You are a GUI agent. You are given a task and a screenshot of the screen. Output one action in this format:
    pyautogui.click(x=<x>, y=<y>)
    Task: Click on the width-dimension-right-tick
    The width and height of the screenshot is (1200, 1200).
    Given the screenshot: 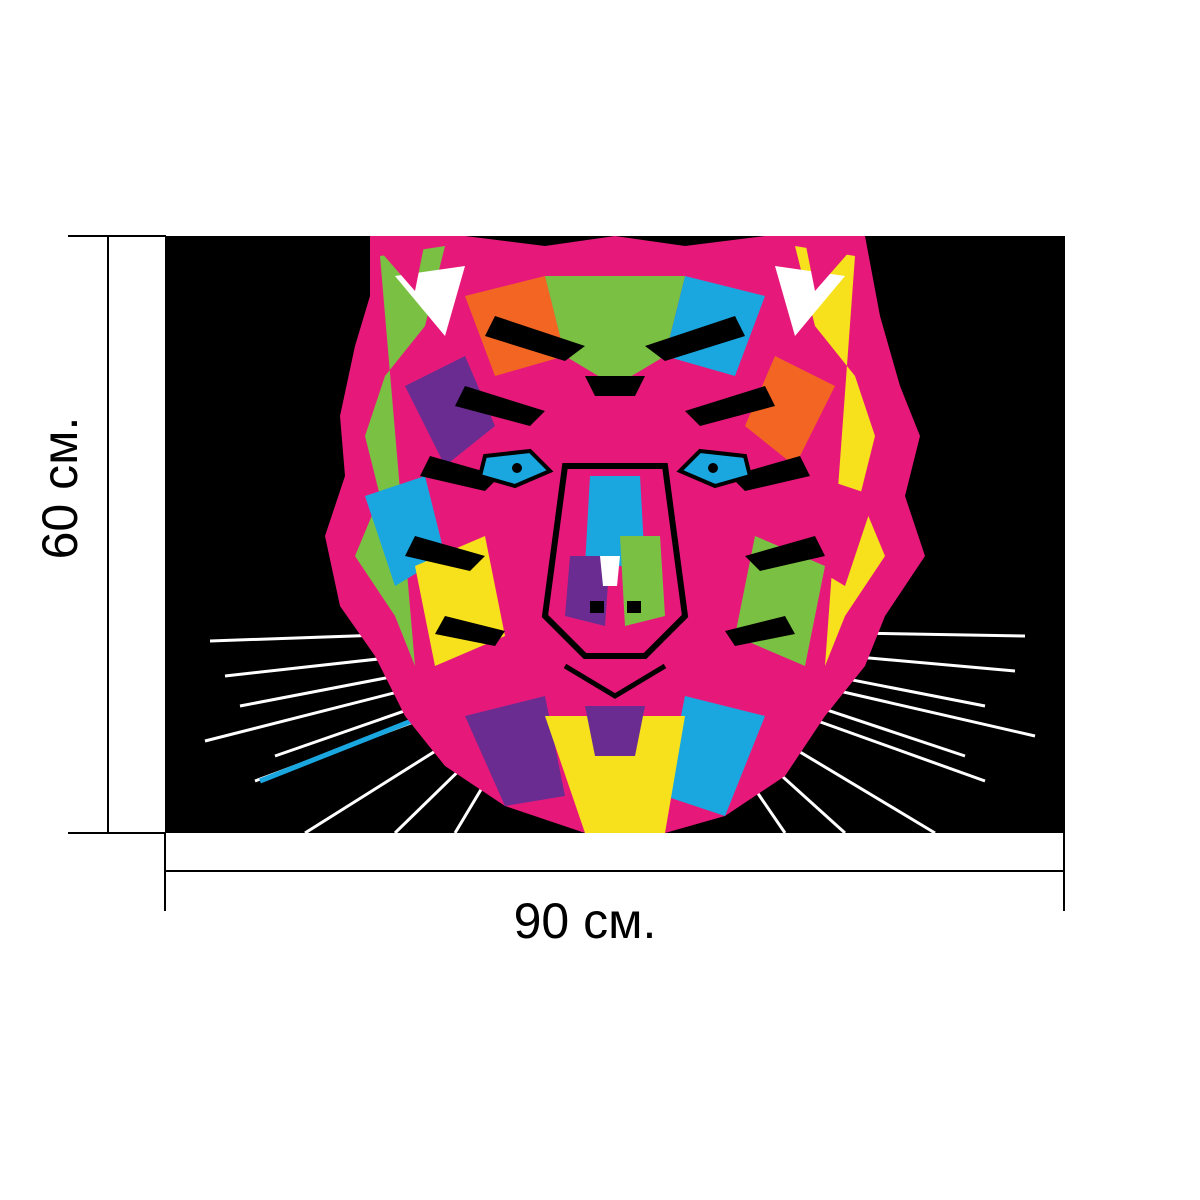 What is the action you would take?
    pyautogui.click(x=1064, y=872)
    